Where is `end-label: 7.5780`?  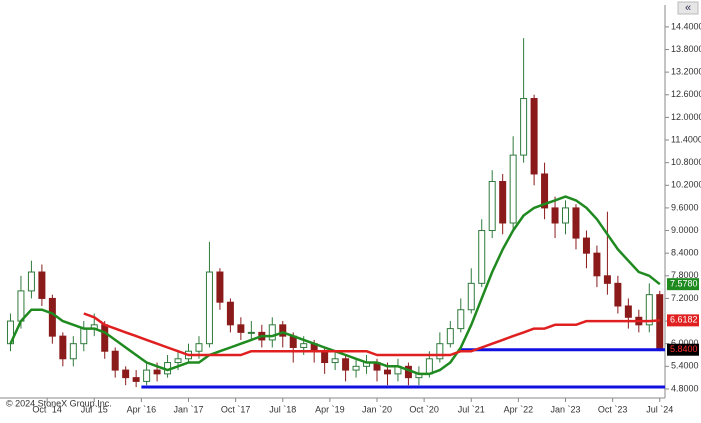 end-label: 7.5780 is located at coordinates (684, 284).